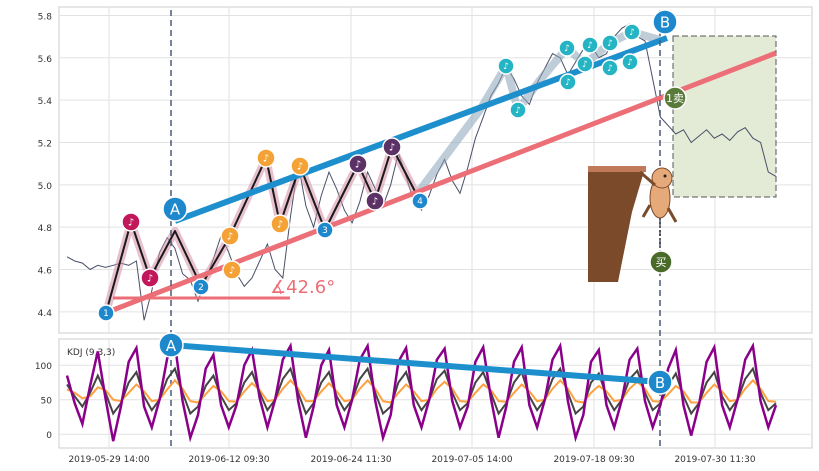 Image resolution: width=819 pixels, height=471 pixels. I want to click on point-b-marker-circle, so click(665, 22).